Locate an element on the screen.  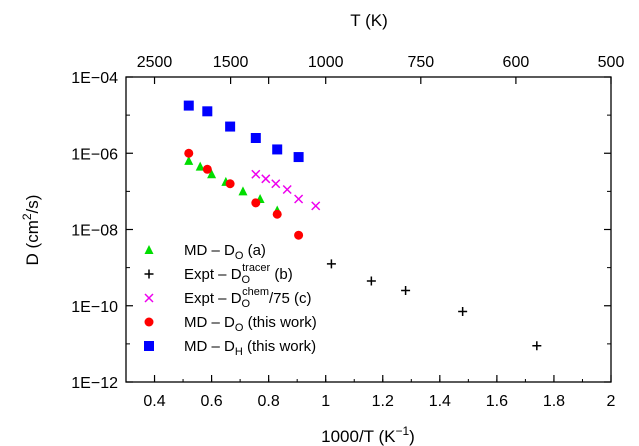
x-tick-label: 2 is located at coordinates (611, 401).